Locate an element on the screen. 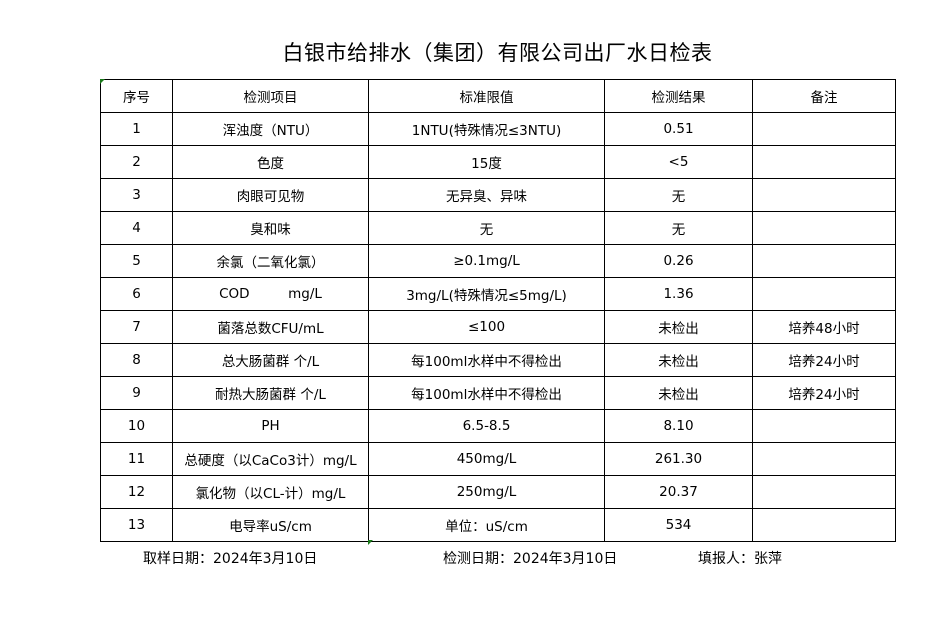 The width and height of the screenshot is (927, 635). cell-index: 1 is located at coordinates (136, 129).